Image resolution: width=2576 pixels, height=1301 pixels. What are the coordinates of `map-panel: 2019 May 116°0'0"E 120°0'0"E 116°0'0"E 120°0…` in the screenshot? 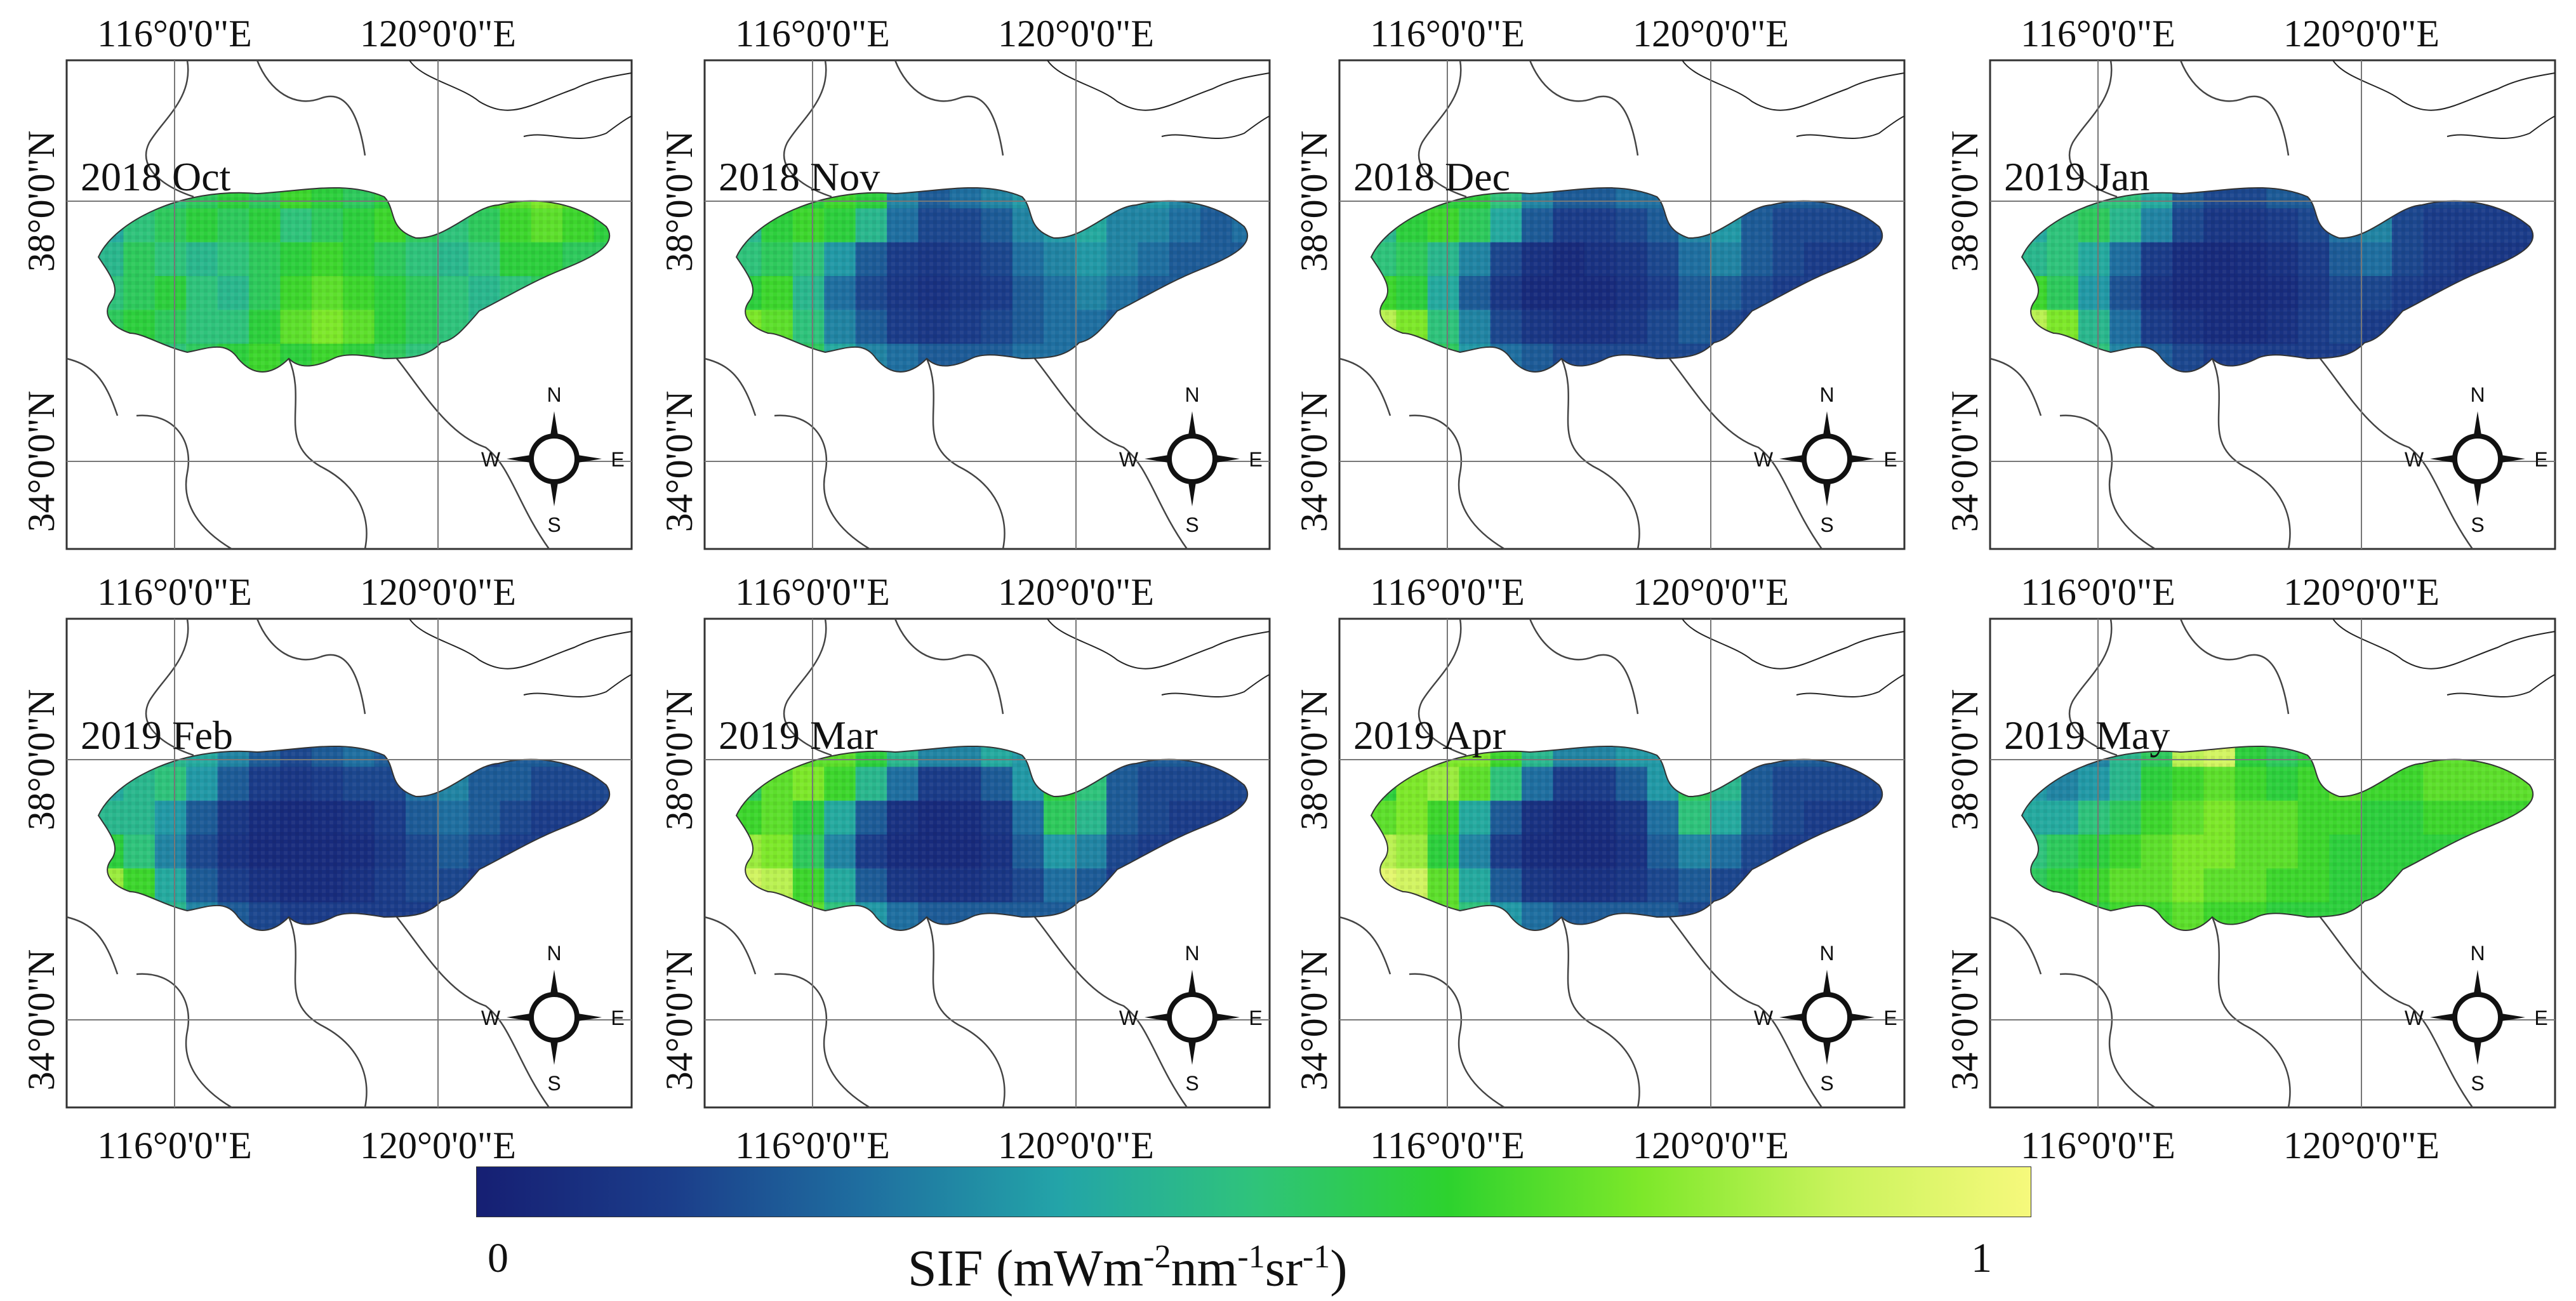 It's located at (2250, 868).